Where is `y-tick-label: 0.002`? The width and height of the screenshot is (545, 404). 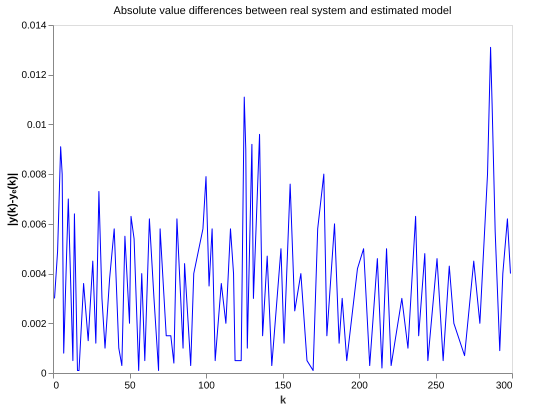
y-tick-label: 0.002 is located at coordinates (34, 324).